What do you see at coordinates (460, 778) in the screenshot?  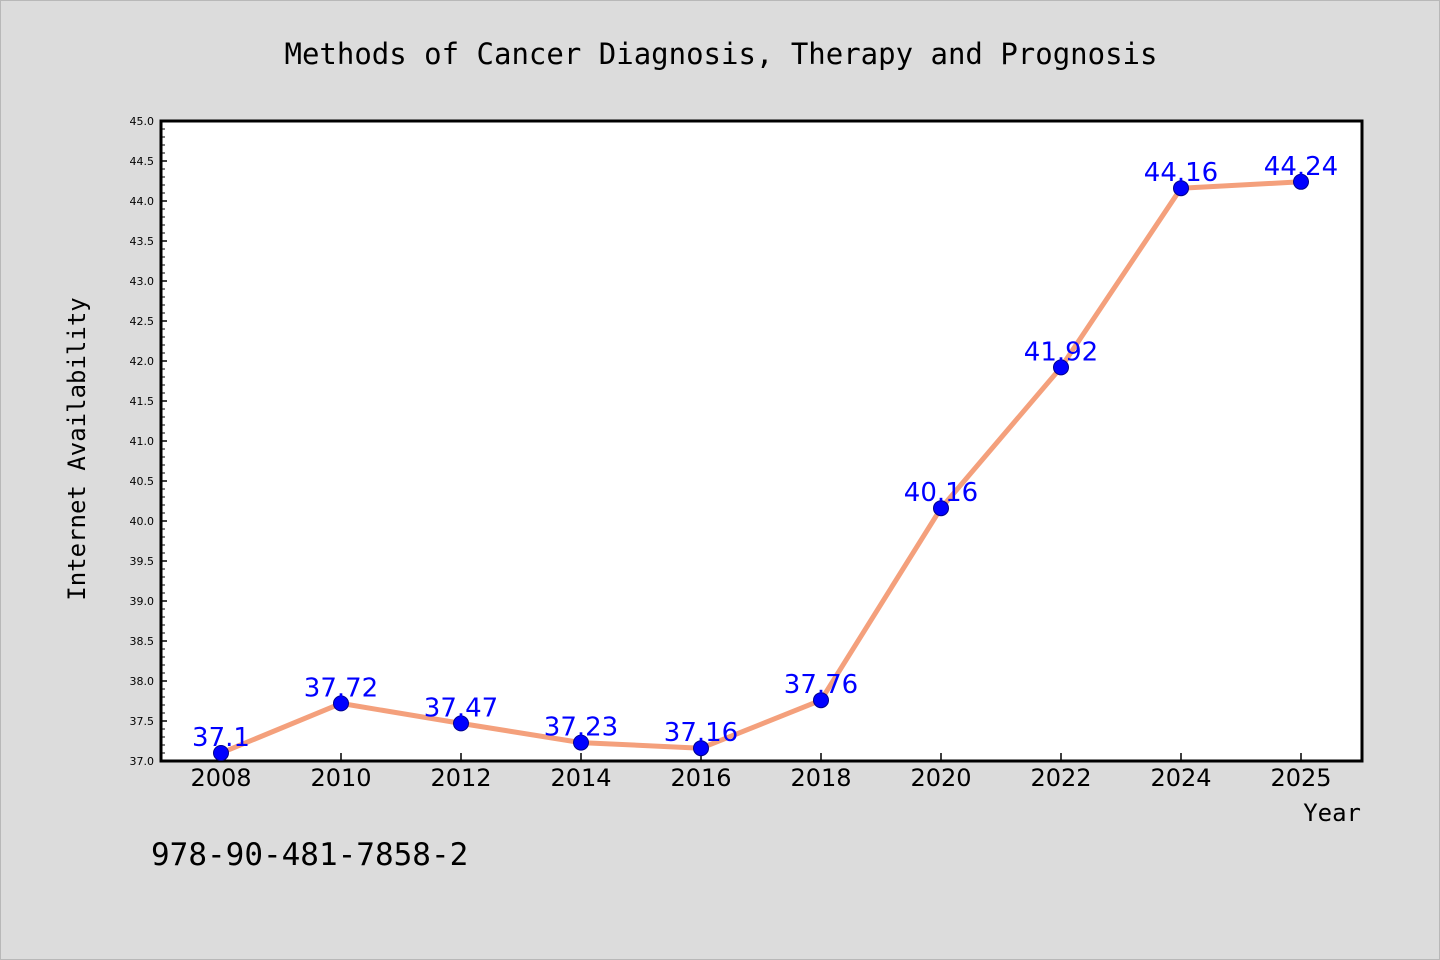 I see `x-tick-label: 2012` at bounding box center [460, 778].